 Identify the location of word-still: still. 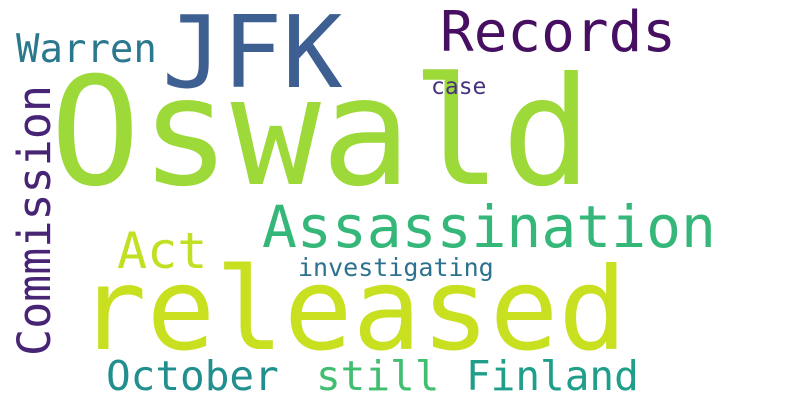
(378, 376).